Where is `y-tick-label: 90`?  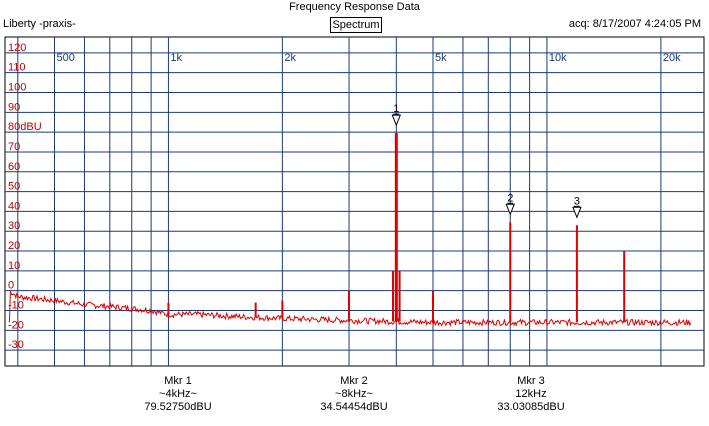
y-tick-label: 90 is located at coordinates (14, 107).